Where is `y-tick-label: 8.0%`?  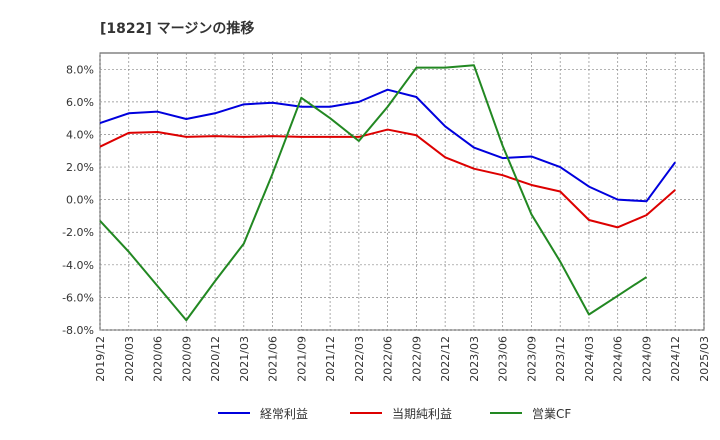 y-tick-label: 8.0% is located at coordinates (80, 69).